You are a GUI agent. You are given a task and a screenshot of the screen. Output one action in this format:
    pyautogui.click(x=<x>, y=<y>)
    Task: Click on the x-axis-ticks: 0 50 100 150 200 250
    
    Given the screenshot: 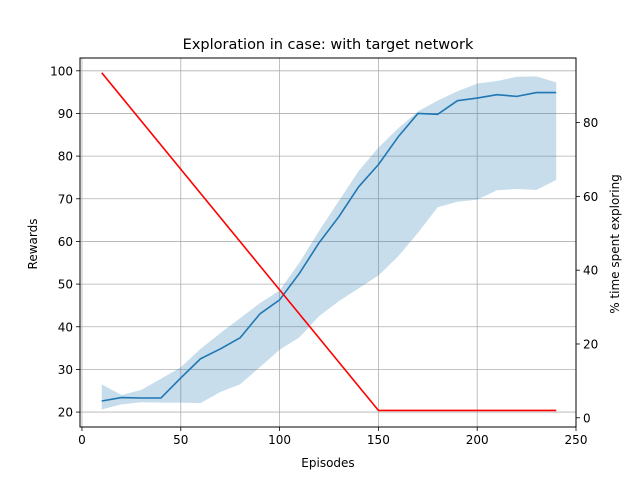 What is the action you would take?
    pyautogui.click(x=332, y=437)
    